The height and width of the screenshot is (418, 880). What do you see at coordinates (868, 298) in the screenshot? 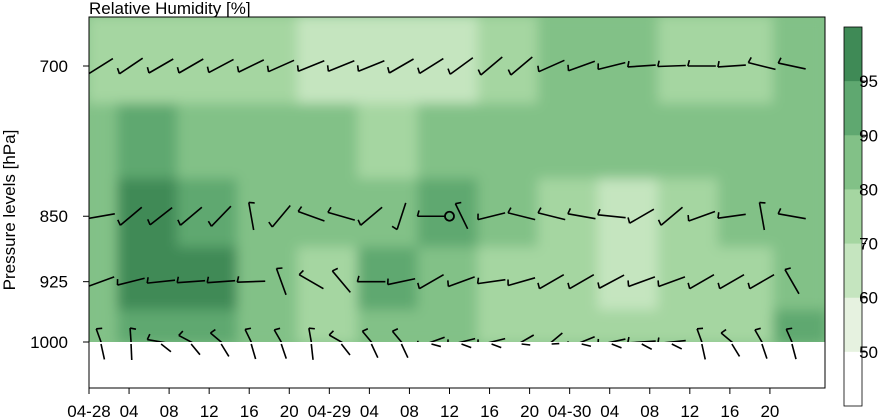
I see `colorbar-tick-label: 60` at bounding box center [868, 298].